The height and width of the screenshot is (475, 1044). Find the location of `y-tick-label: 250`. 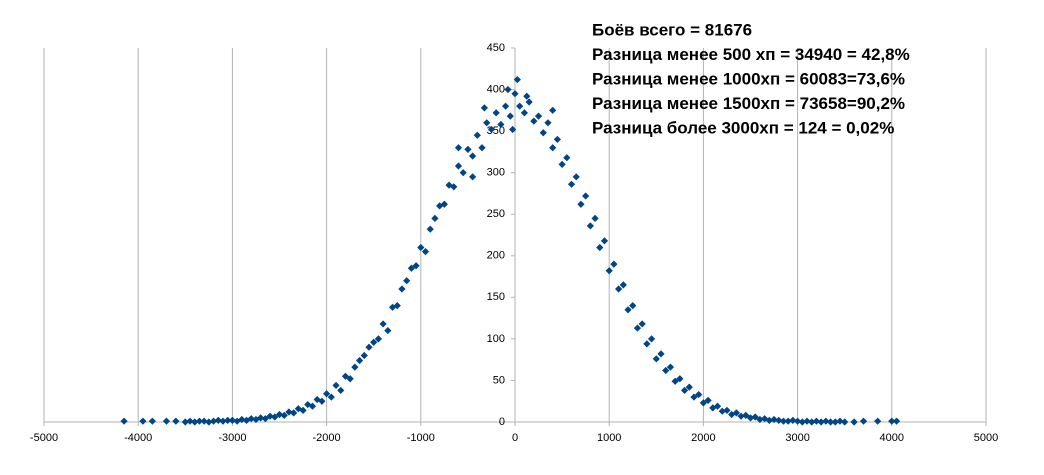

y-tick-label: 250 is located at coordinates (496, 214).